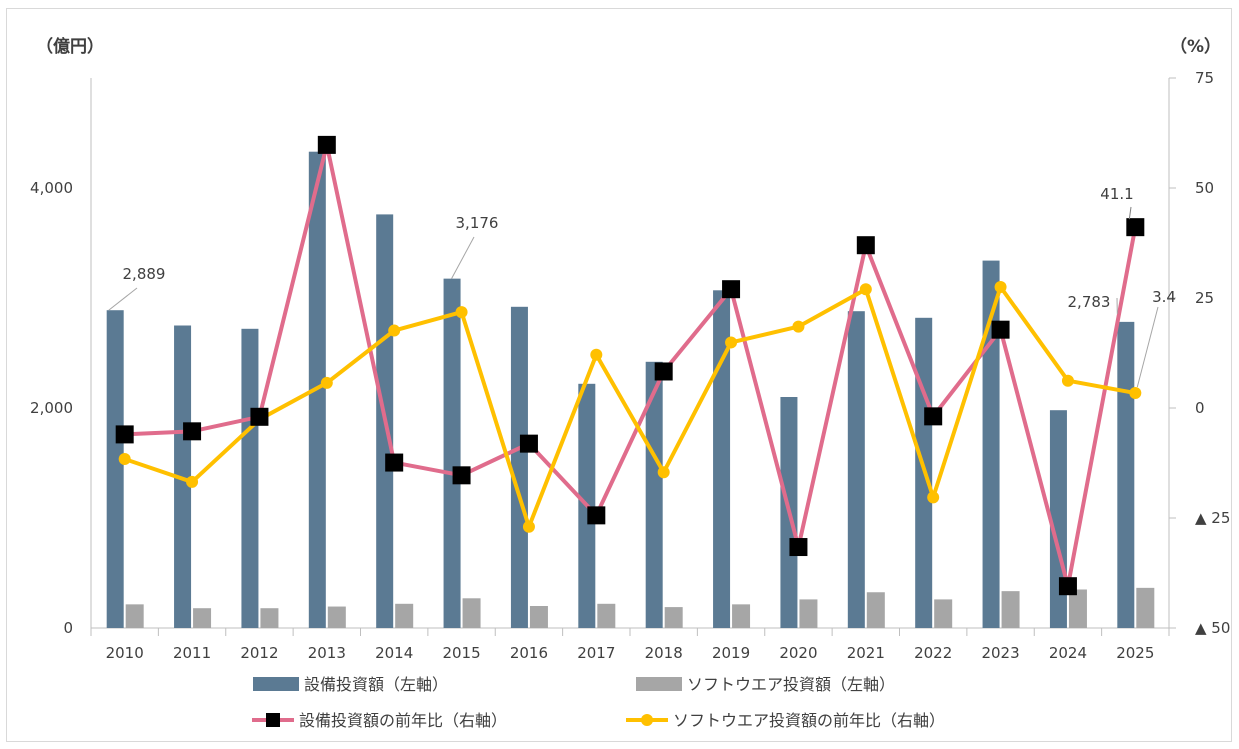 This screenshot has height=749, width=1239. I want to click on right-axis-tick-label: 75, so click(1204, 78).